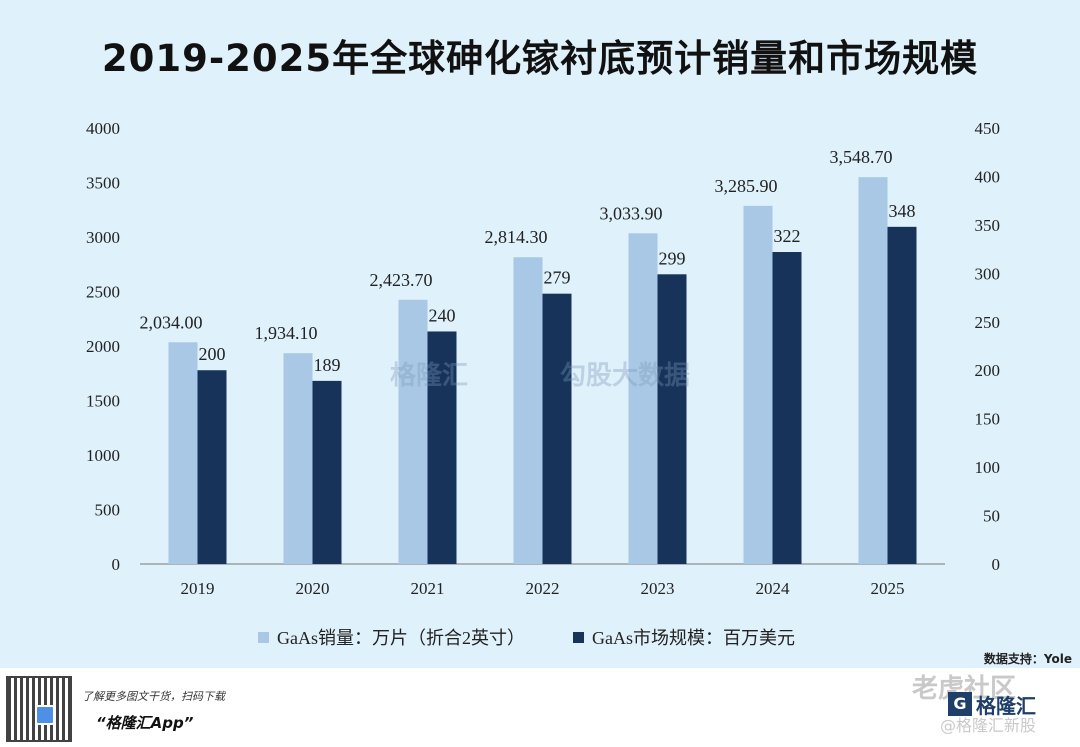  I want to click on y-right-tick-label: 150, so click(988, 419).